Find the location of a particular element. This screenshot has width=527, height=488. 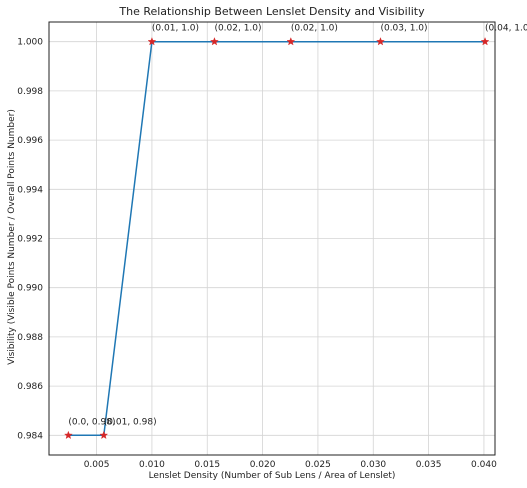

x-tick-label: 0.030 is located at coordinates (373, 465).